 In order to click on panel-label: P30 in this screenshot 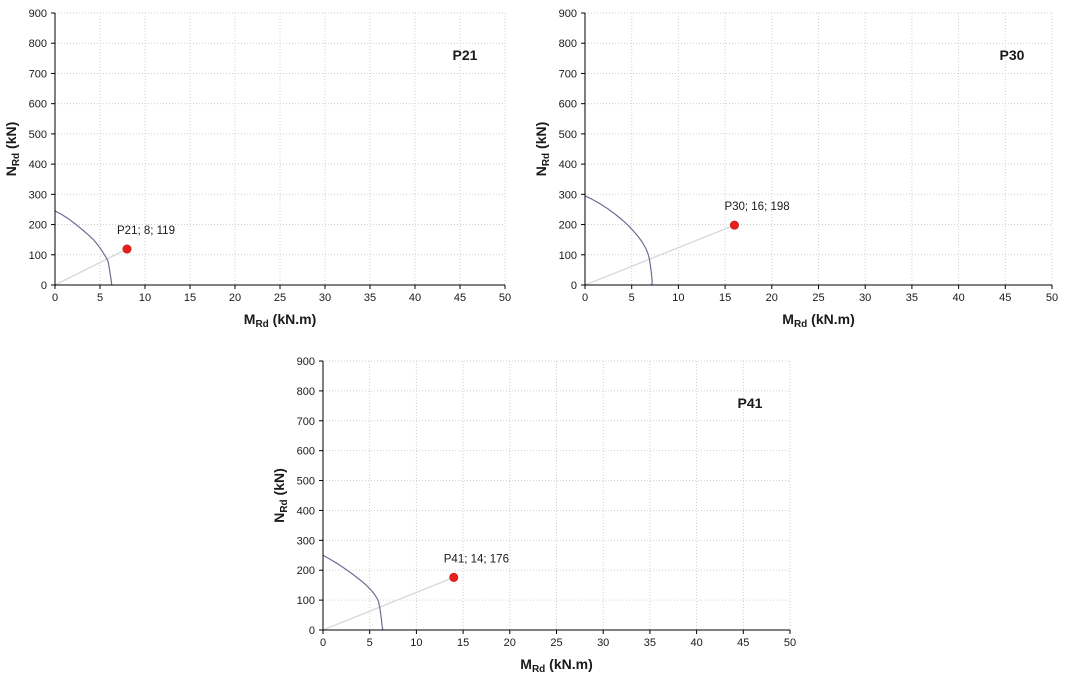, I will do `click(1012, 55)`.